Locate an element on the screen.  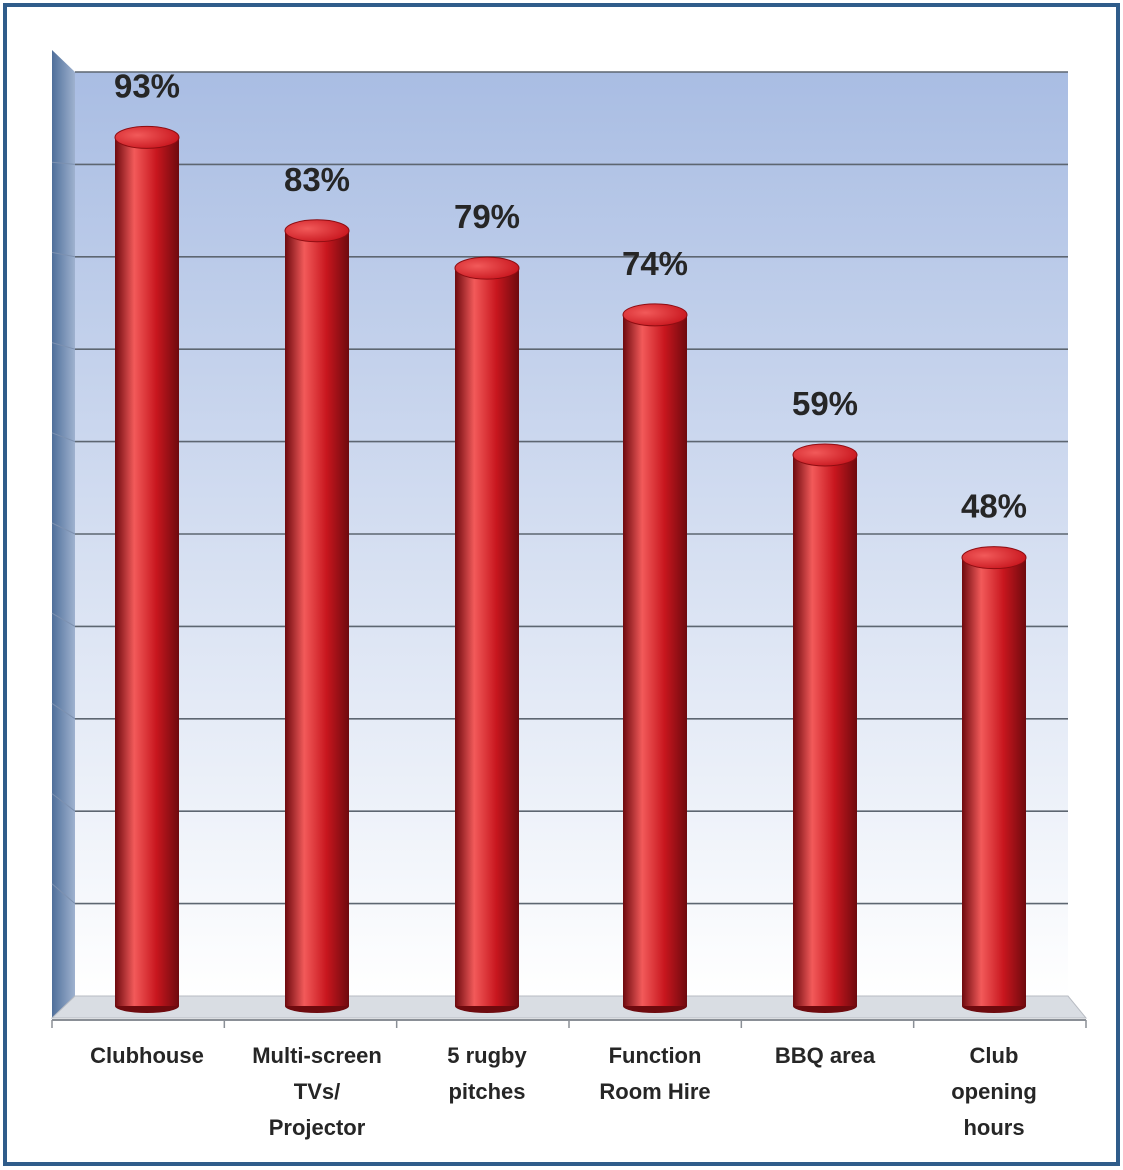
category-label: 5 rugby pitches is located at coordinates (487, 1073).